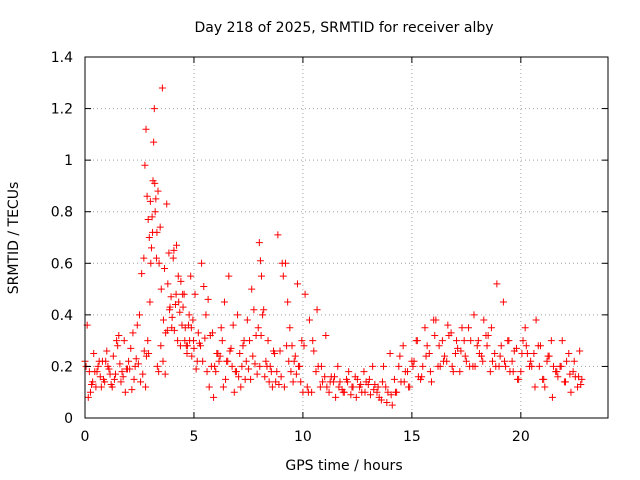 The width and height of the screenshot is (640, 480). Describe the element at coordinates (412, 437) in the screenshot. I see `x-tick-label: 15` at that location.